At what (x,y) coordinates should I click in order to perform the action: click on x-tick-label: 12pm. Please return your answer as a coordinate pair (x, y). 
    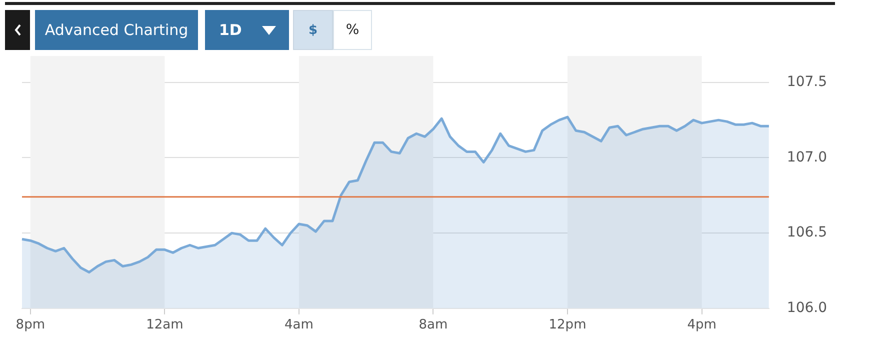
    Looking at the image, I should click on (567, 325).